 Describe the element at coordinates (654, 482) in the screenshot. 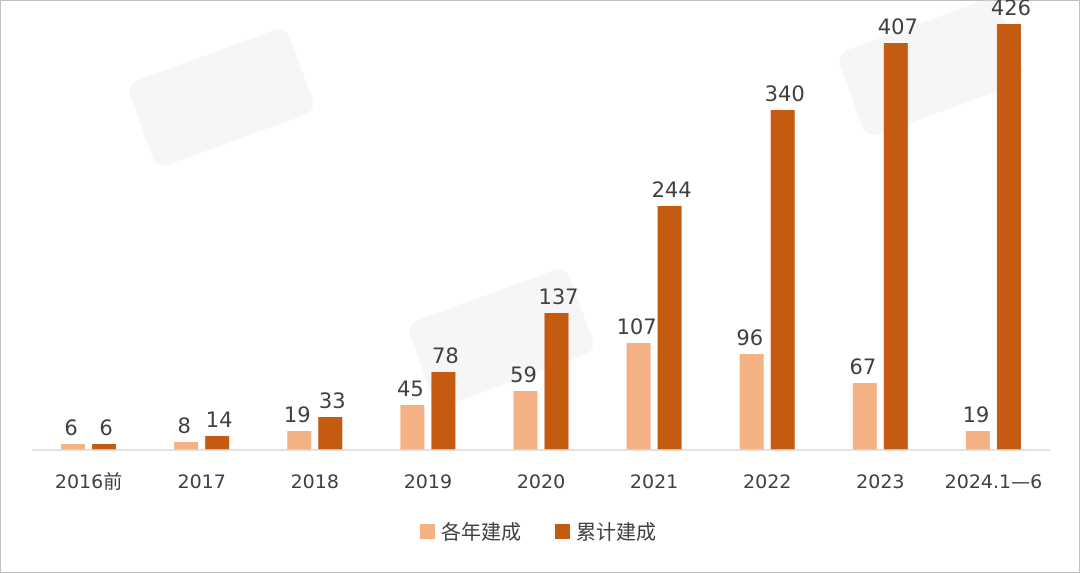

I see `x-tick-label-5: 2021` at that location.